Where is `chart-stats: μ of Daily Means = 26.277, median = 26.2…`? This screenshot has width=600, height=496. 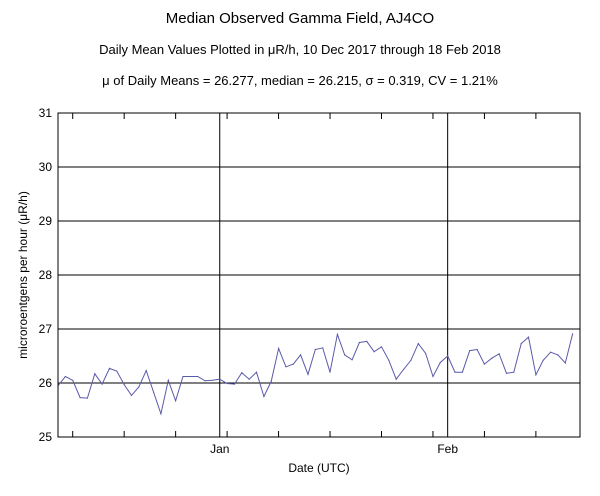 chart-stats: μ of Daily Means = 26.277, median = 26.2… is located at coordinates (300, 80).